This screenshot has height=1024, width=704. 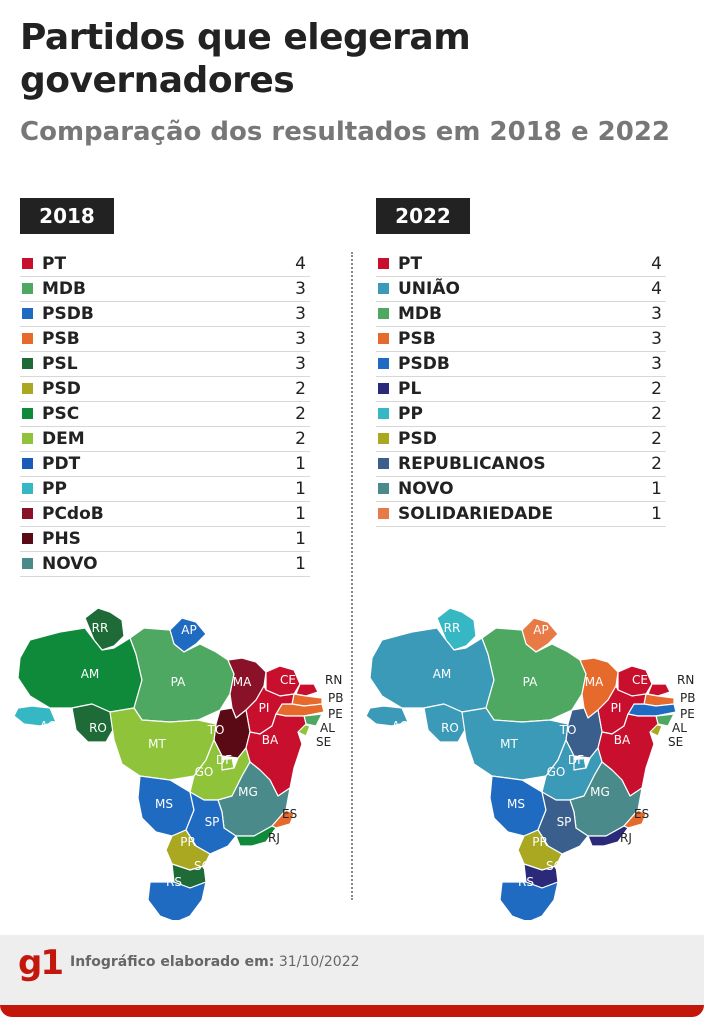 What do you see at coordinates (521, 339) in the screenshot?
I see `legend-row: PSB 3` at bounding box center [521, 339].